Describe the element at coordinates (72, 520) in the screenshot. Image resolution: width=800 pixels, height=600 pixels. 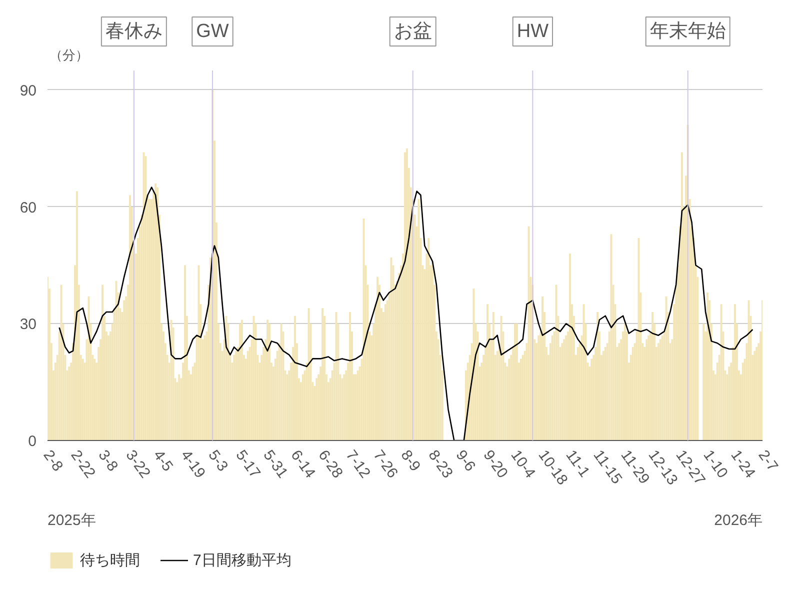
I see `text: 2025年` at that location.